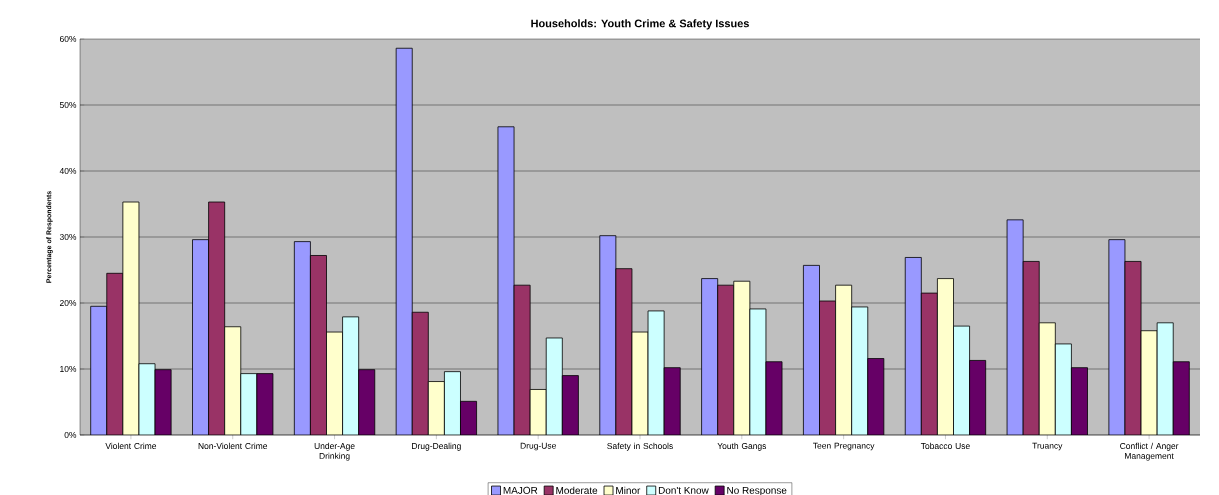 The height and width of the screenshot is (495, 1219). I want to click on x-tick-label: Youth Gangs, so click(742, 446).